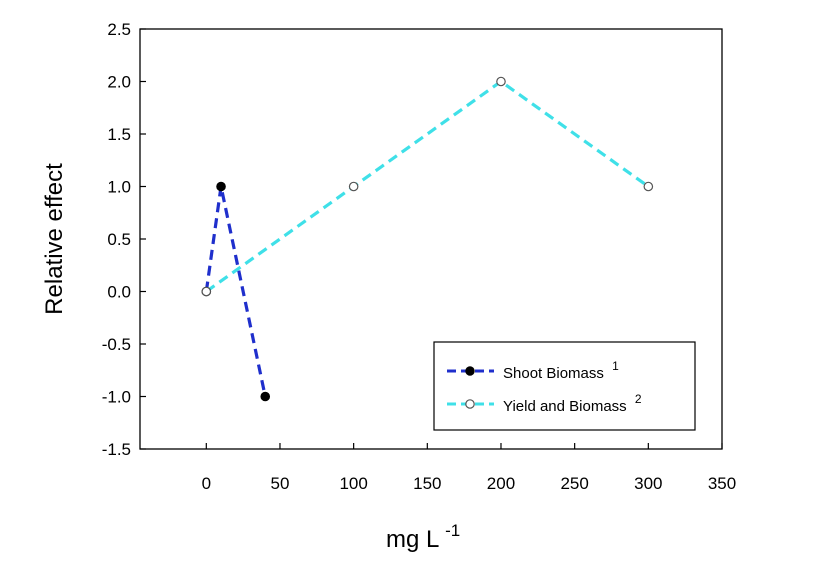 The height and width of the screenshot is (563, 825). Describe the element at coordinates (119, 239) in the screenshot. I see `y-tick-label: 0.5` at that location.